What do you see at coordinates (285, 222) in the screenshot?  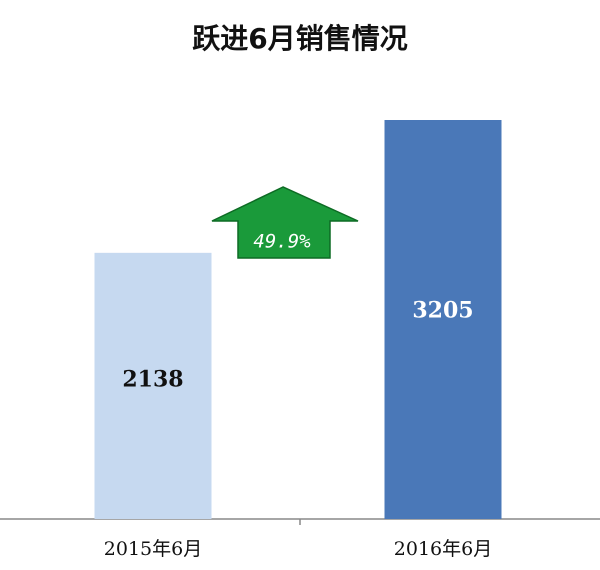 I see `growth-arrow` at bounding box center [285, 222].